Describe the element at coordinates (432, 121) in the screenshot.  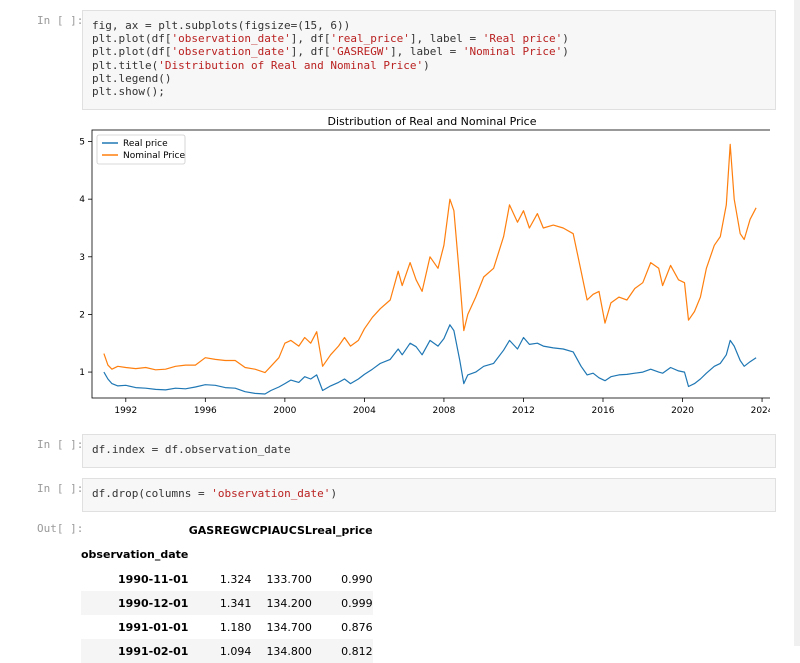
I see `chart-title: Distribution of Real and Nominal Price` at that location.